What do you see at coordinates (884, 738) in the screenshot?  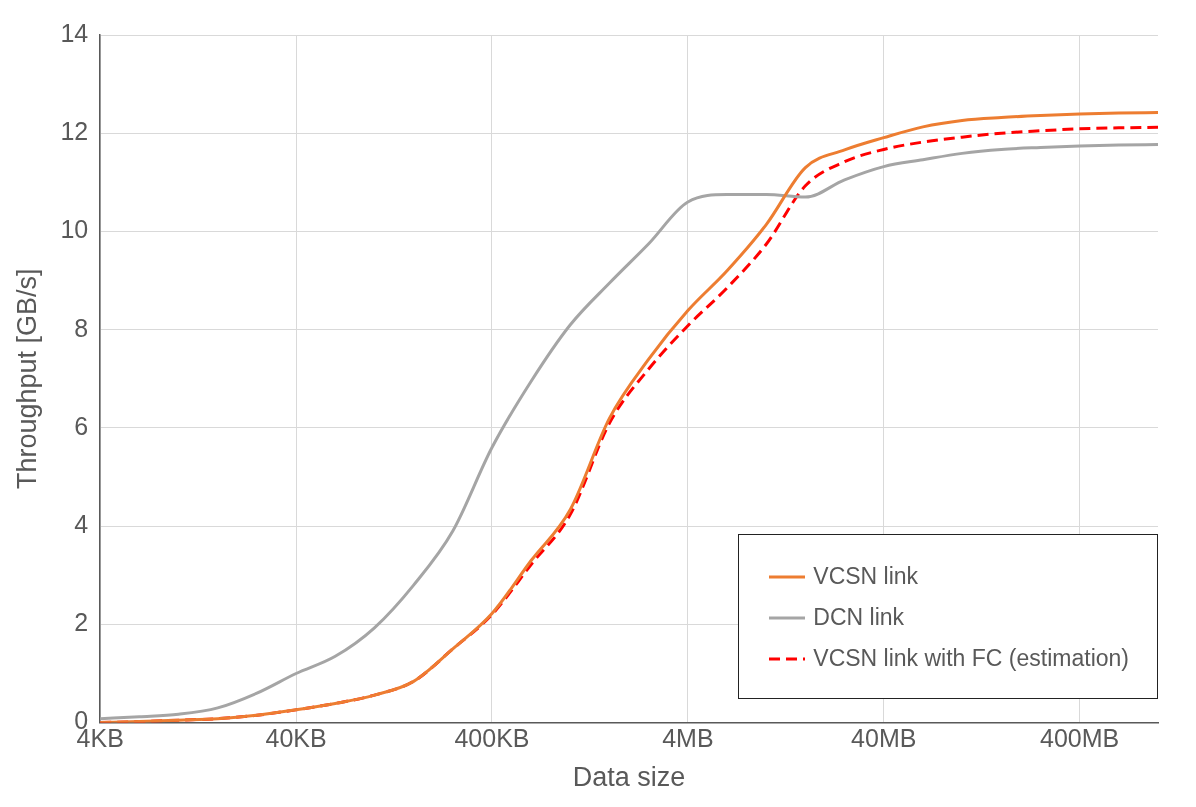 I see `x-tick-label: 40MB` at bounding box center [884, 738].